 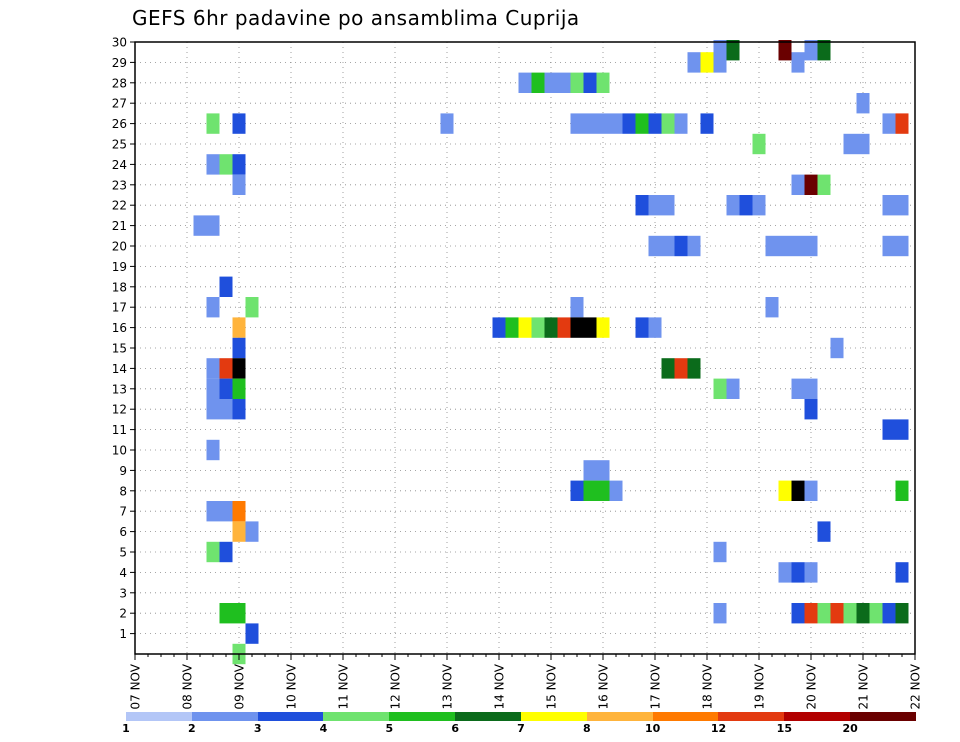 I want to click on x-tick-label: 16 NOV, so click(x=604, y=686).